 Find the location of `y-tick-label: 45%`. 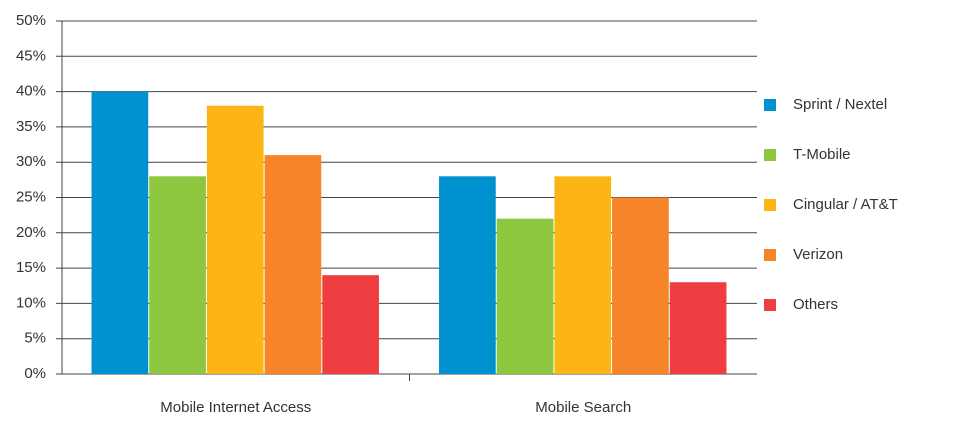

y-tick-label: 45% is located at coordinates (31, 55).